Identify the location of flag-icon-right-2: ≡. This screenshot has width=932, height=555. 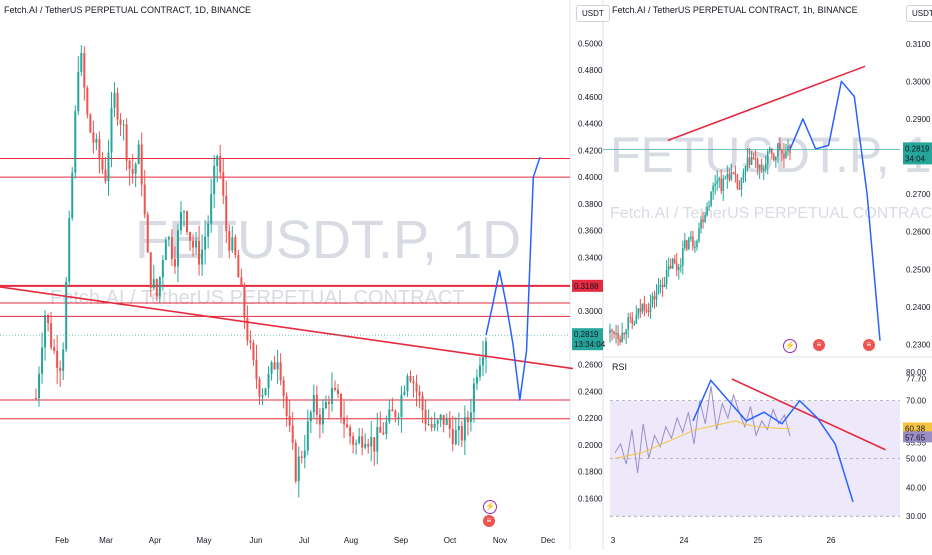
(869, 345).